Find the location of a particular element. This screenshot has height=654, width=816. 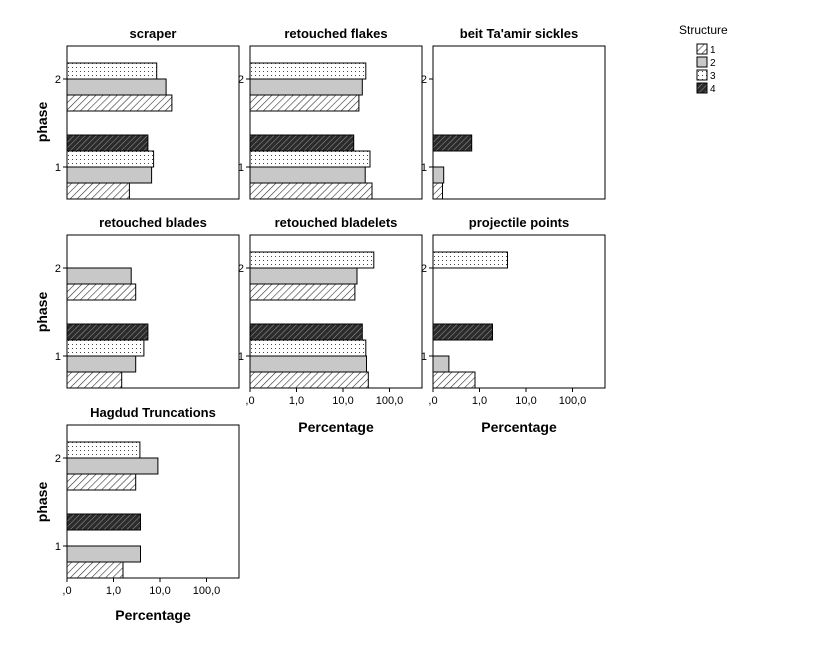

legend-label: 2 is located at coordinates (713, 63).